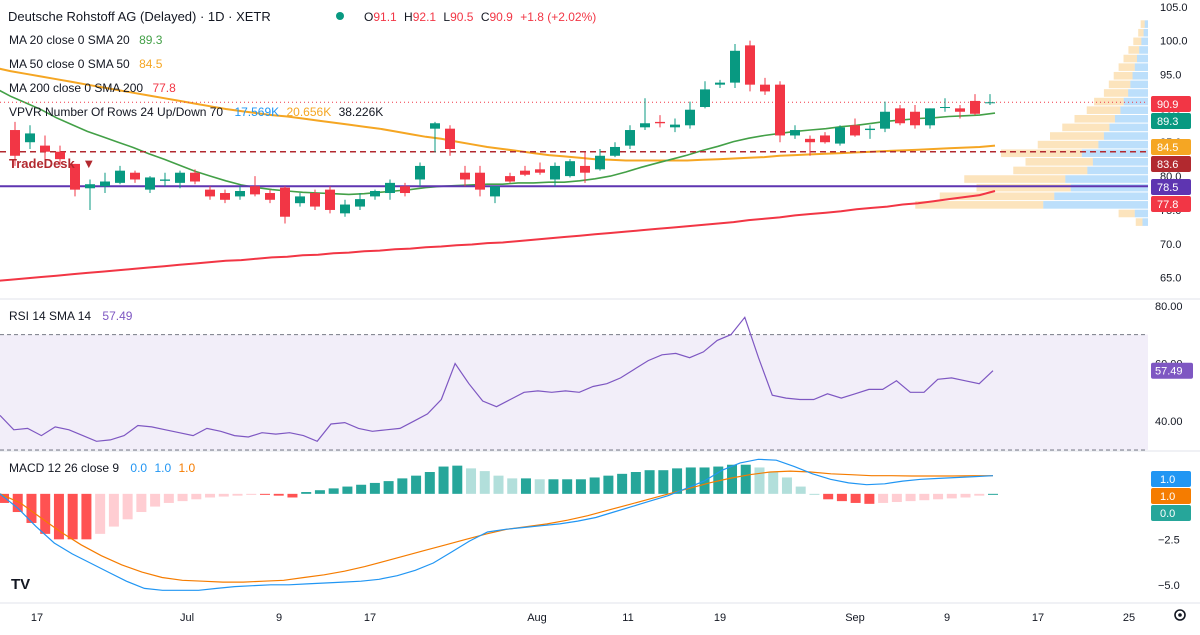 This screenshot has height=635, width=1200. What do you see at coordinates (102, 468) in the screenshot?
I see `macd-legend: MACD 12 26 close 9 0.0 1.0 1.0` at bounding box center [102, 468].